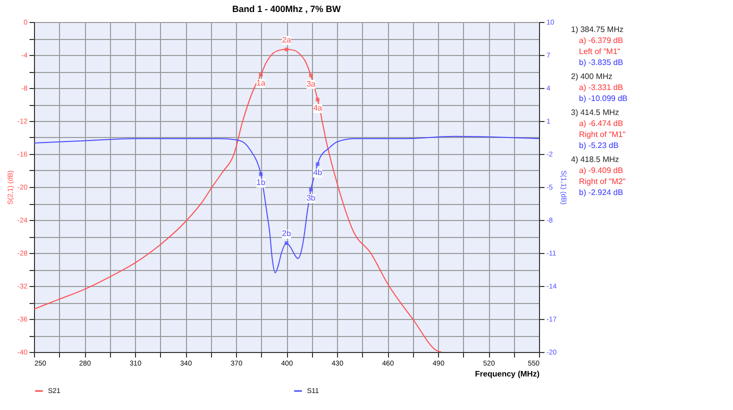 This screenshot has width=733, height=410. Describe the element at coordinates (602, 181) in the screenshot. I see `text: Right of "M2"` at that location.